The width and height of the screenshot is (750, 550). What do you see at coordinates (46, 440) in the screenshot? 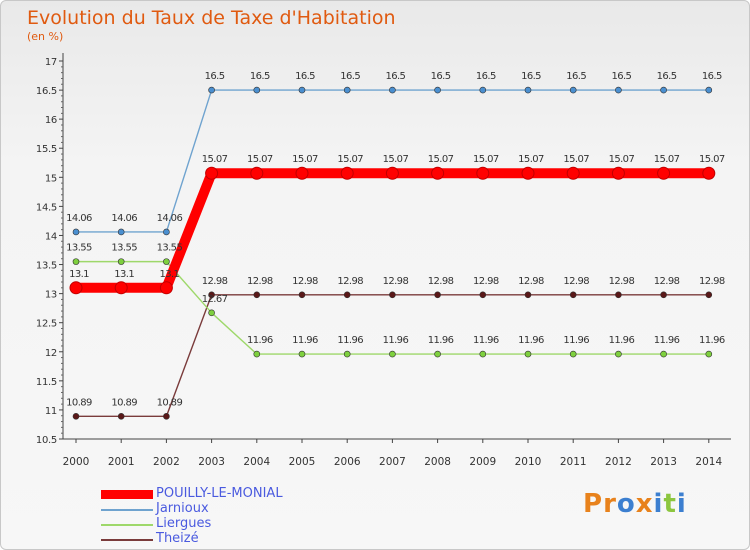
I see `y-tick-label: 10.5` at bounding box center [46, 440].